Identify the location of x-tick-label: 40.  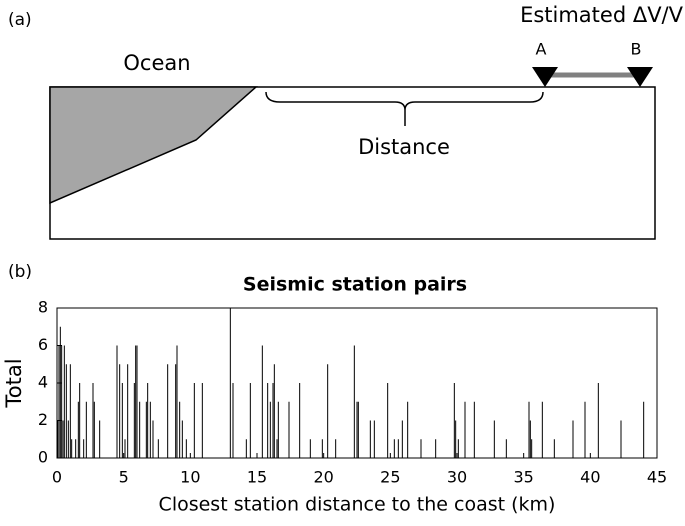
(590, 477).